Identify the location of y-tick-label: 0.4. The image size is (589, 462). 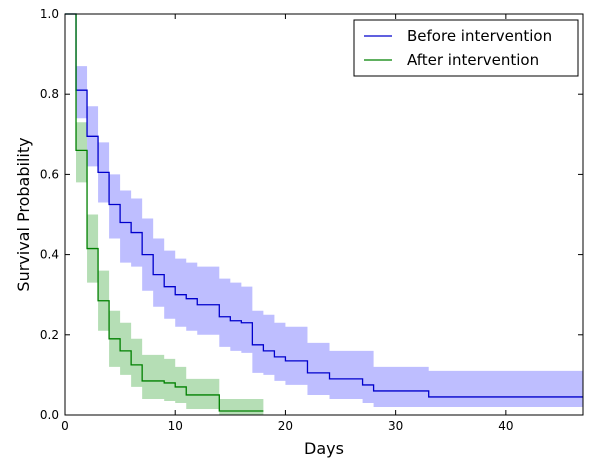
(49, 255).